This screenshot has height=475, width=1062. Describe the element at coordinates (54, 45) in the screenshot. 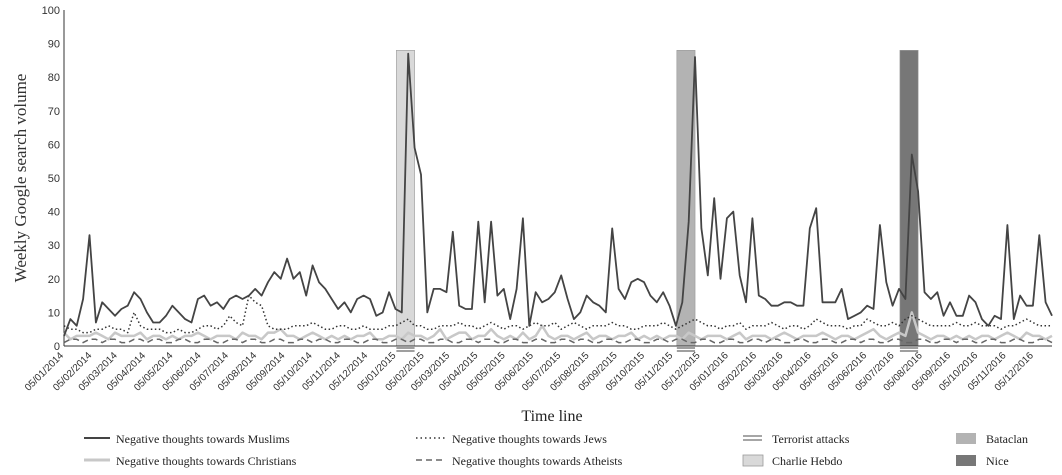

I see `y-tick-label: 90` at that location.